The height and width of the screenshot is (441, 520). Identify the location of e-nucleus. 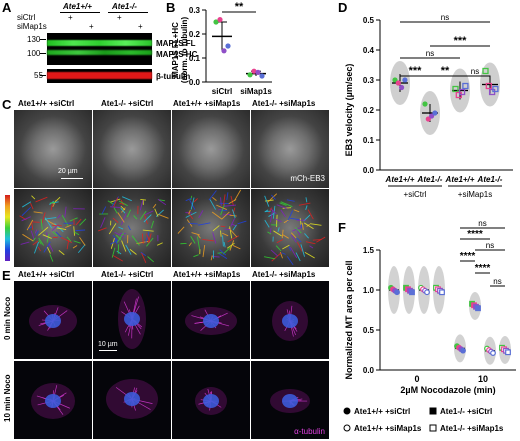
(290, 321).